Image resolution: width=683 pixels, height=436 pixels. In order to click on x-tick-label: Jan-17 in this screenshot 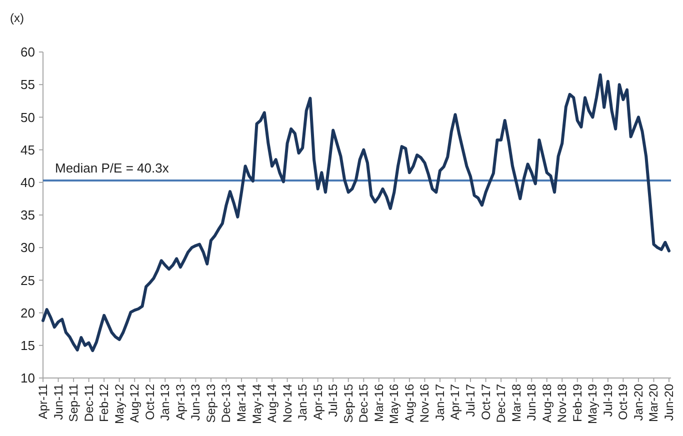, I will do `click(439, 402)`.